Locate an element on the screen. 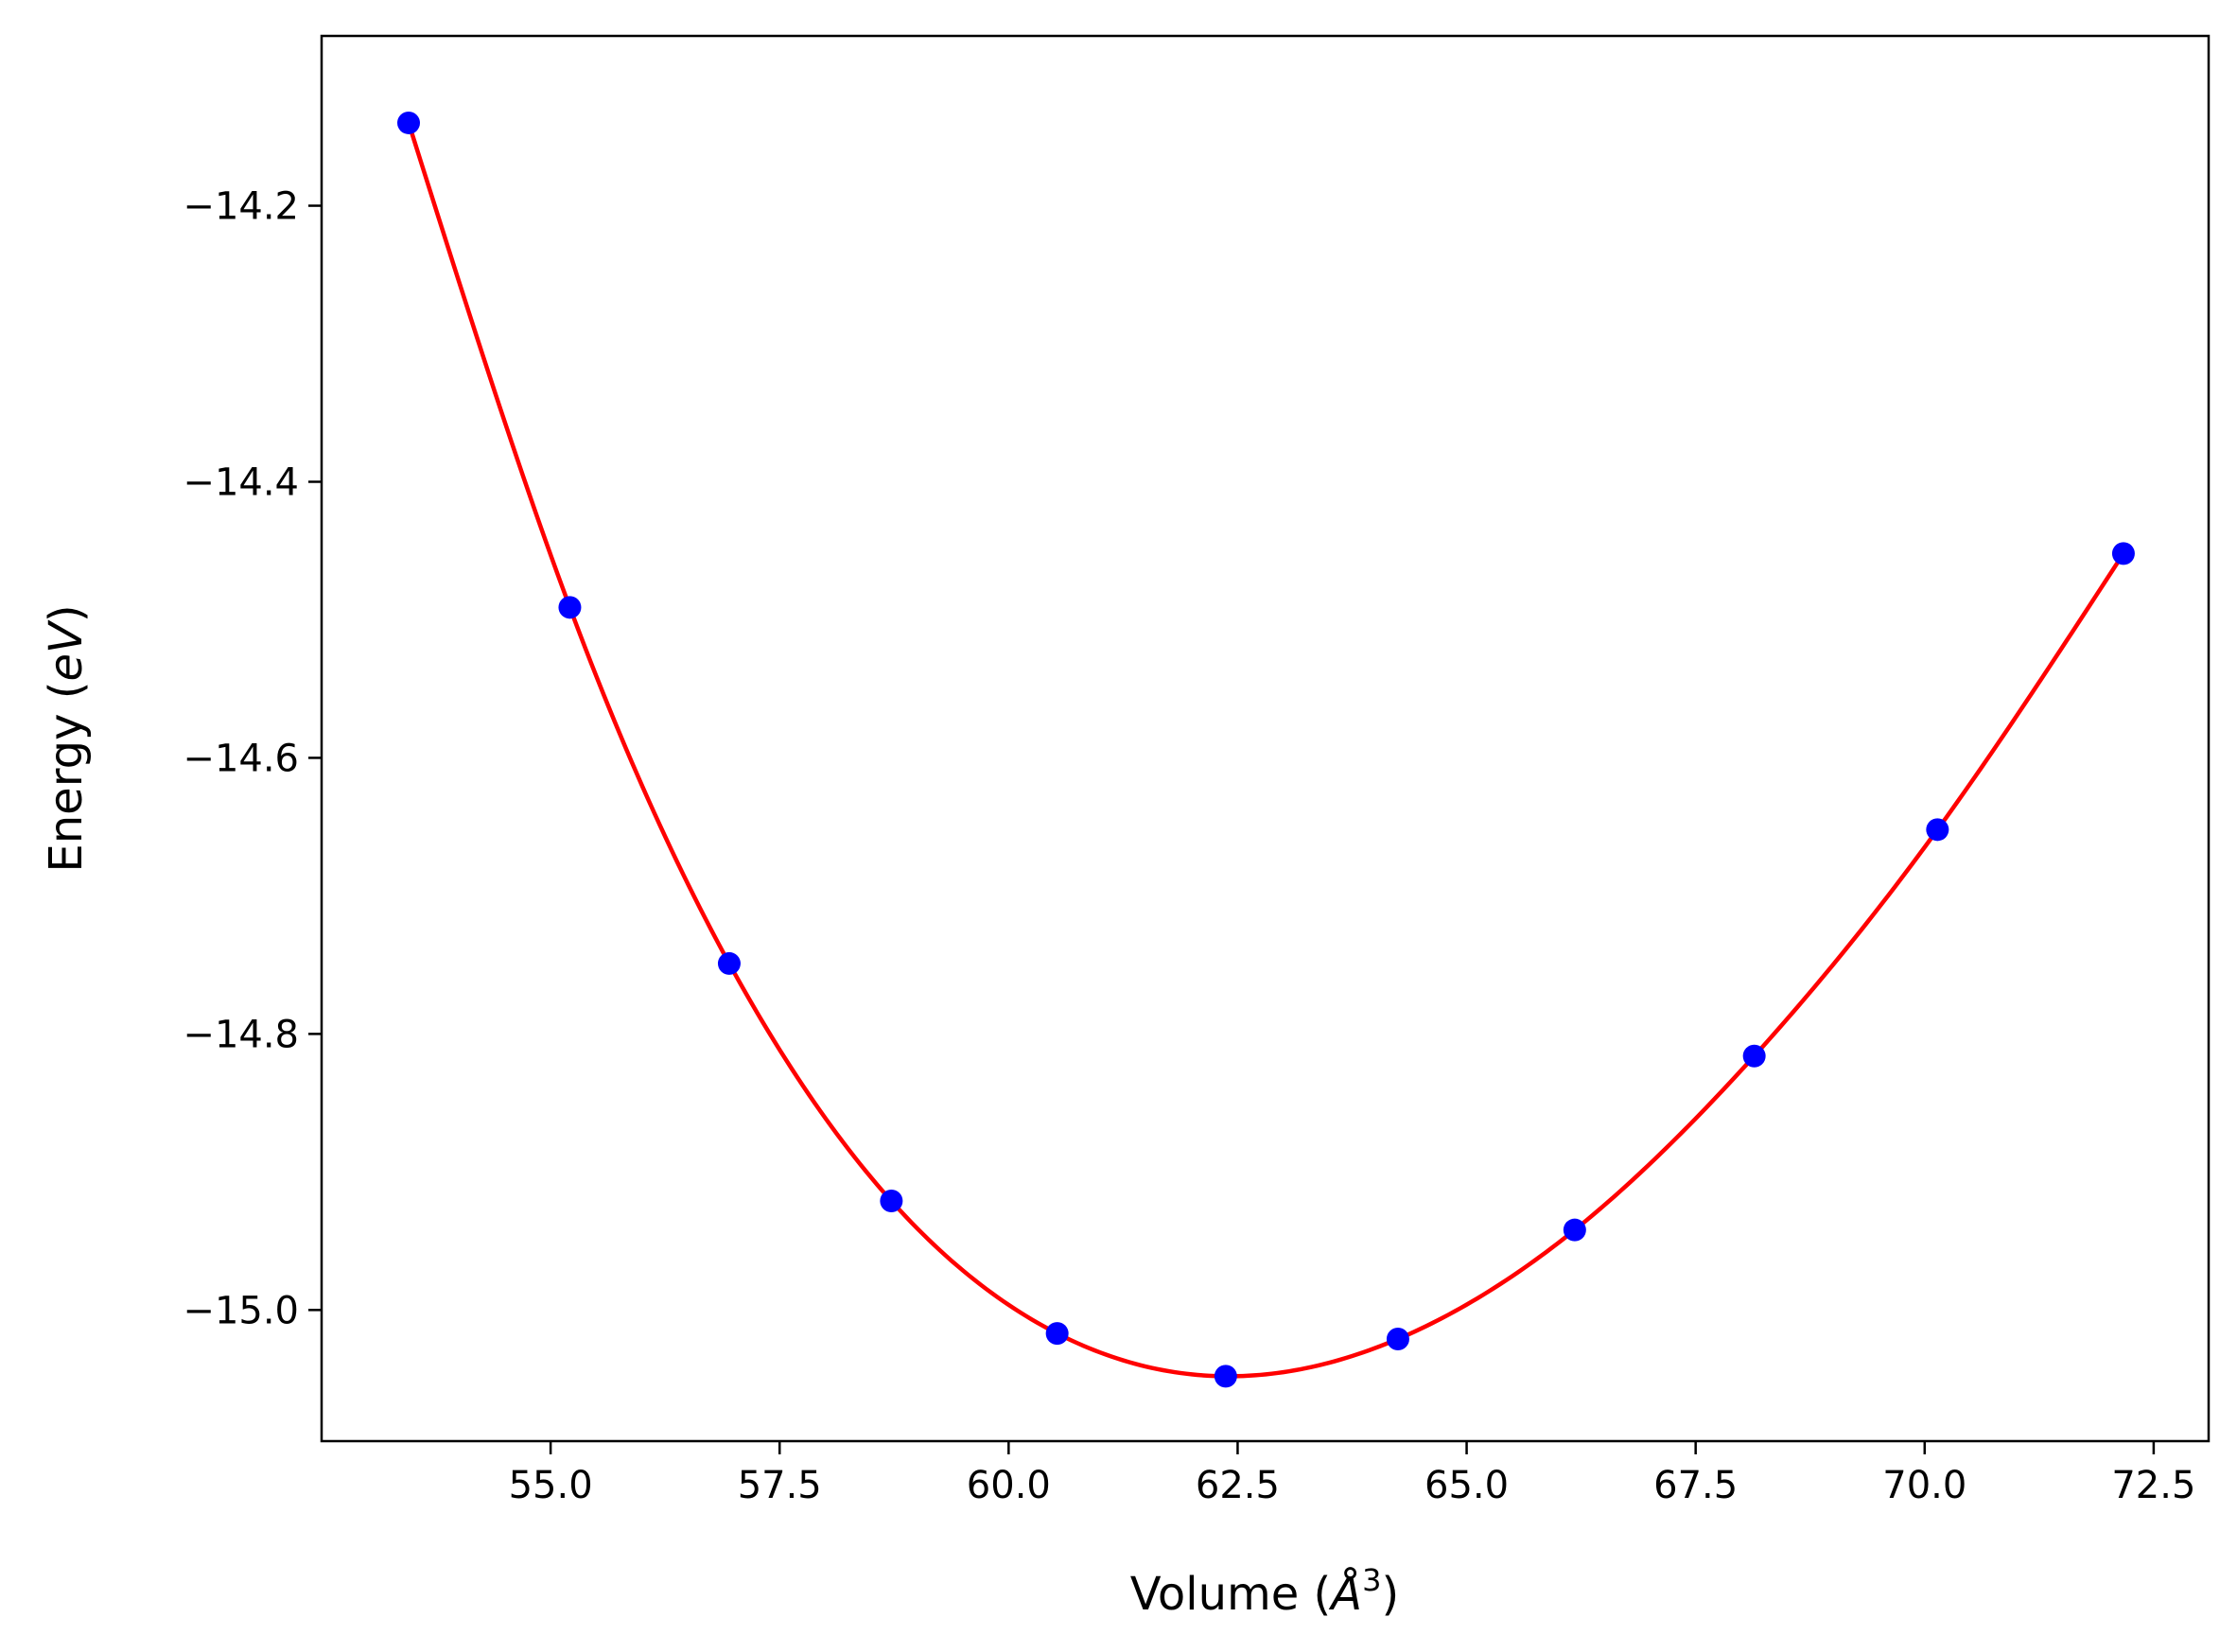  y-tick-label: −14.4 is located at coordinates (241, 483).